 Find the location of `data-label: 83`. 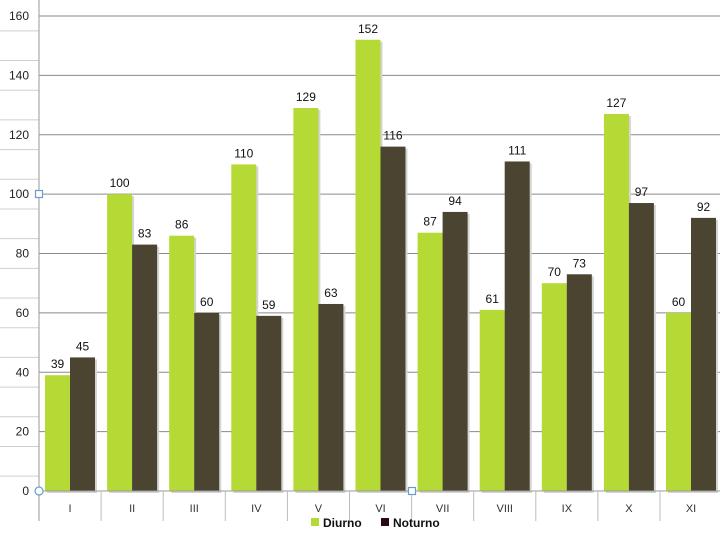

data-label: 83 is located at coordinates (145, 234).